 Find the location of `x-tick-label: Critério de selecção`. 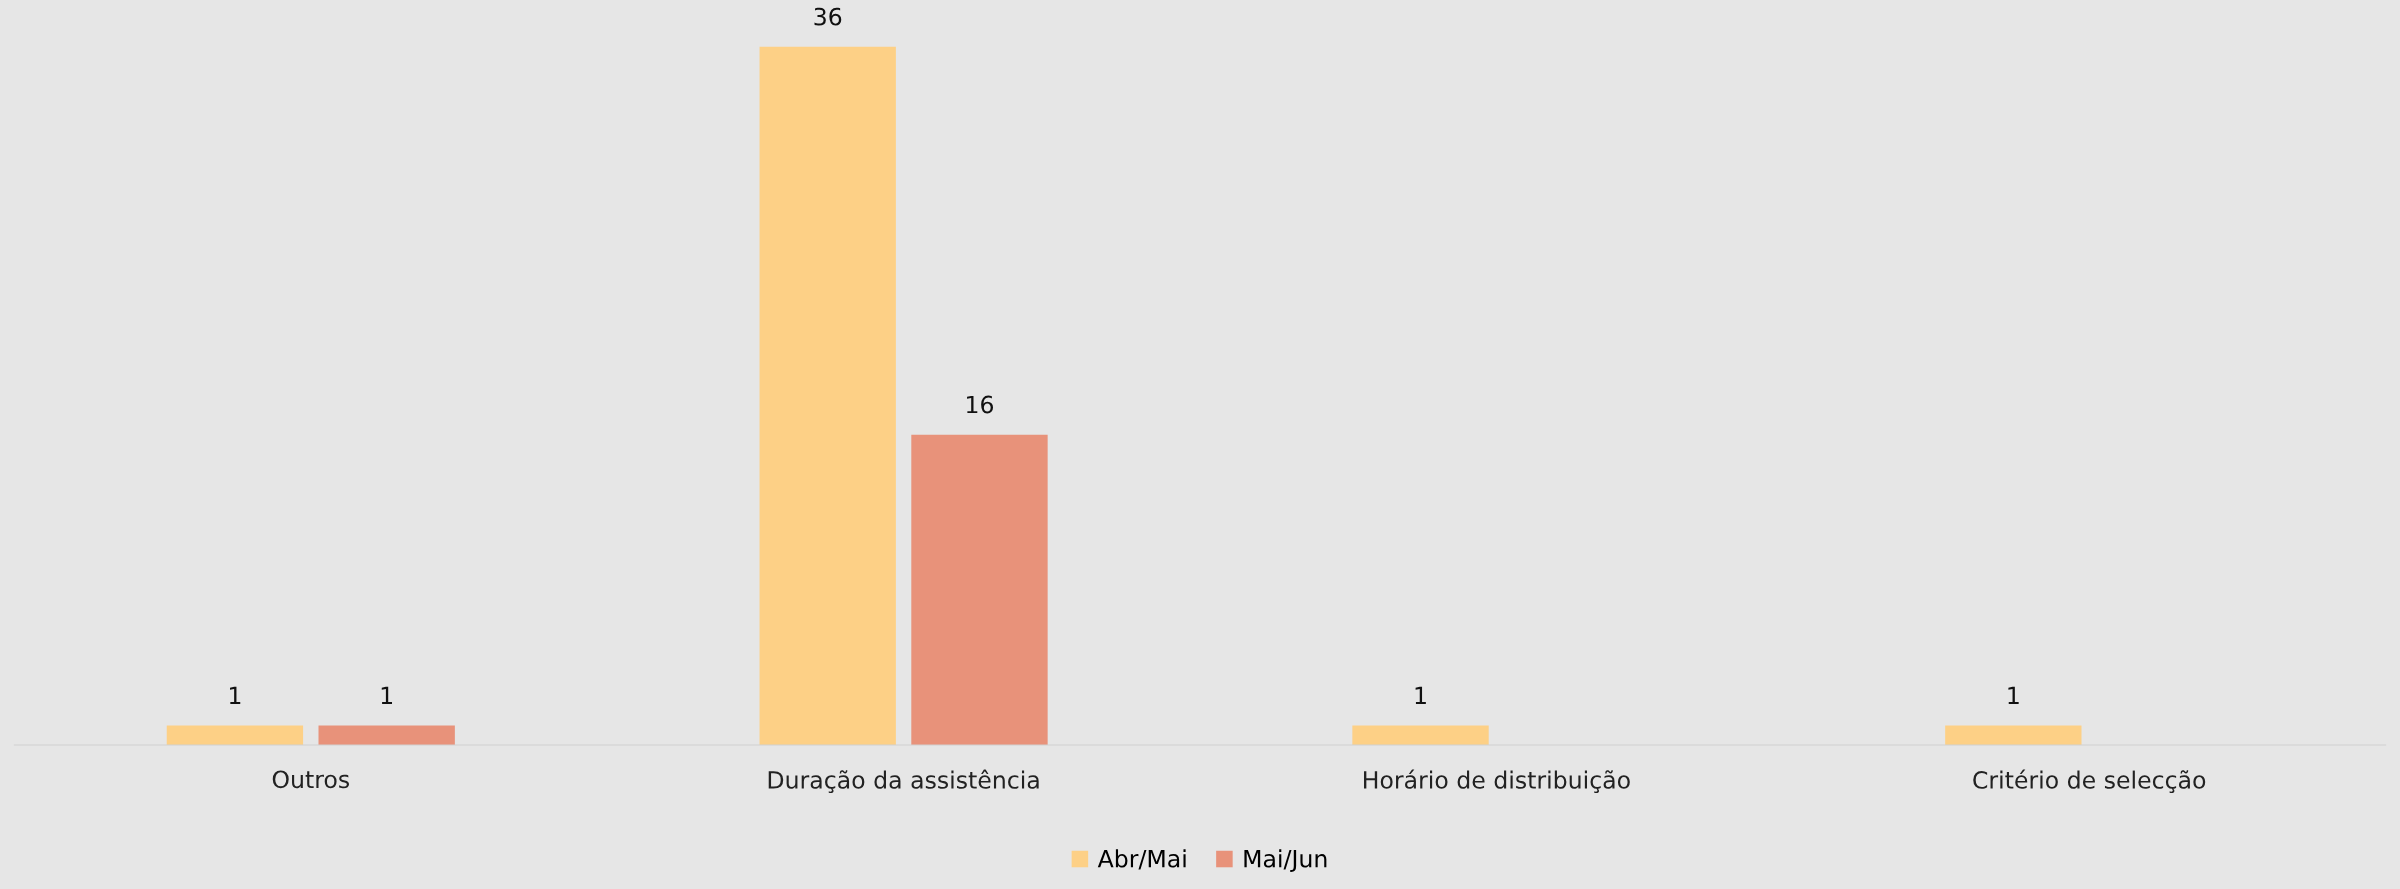

x-tick-label: Critério de selecção is located at coordinates (2089, 781).